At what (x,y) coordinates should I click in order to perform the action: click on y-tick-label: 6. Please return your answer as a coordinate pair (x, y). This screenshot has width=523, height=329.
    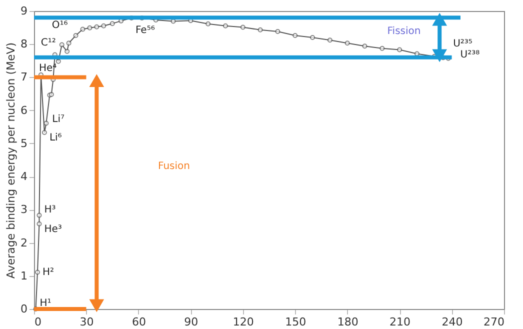
    Looking at the image, I should click on (24, 110).